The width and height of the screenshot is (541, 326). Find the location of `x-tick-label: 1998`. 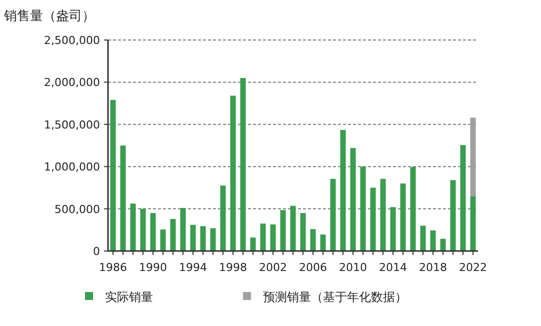

x-tick-label: 1998 is located at coordinates (233, 267).